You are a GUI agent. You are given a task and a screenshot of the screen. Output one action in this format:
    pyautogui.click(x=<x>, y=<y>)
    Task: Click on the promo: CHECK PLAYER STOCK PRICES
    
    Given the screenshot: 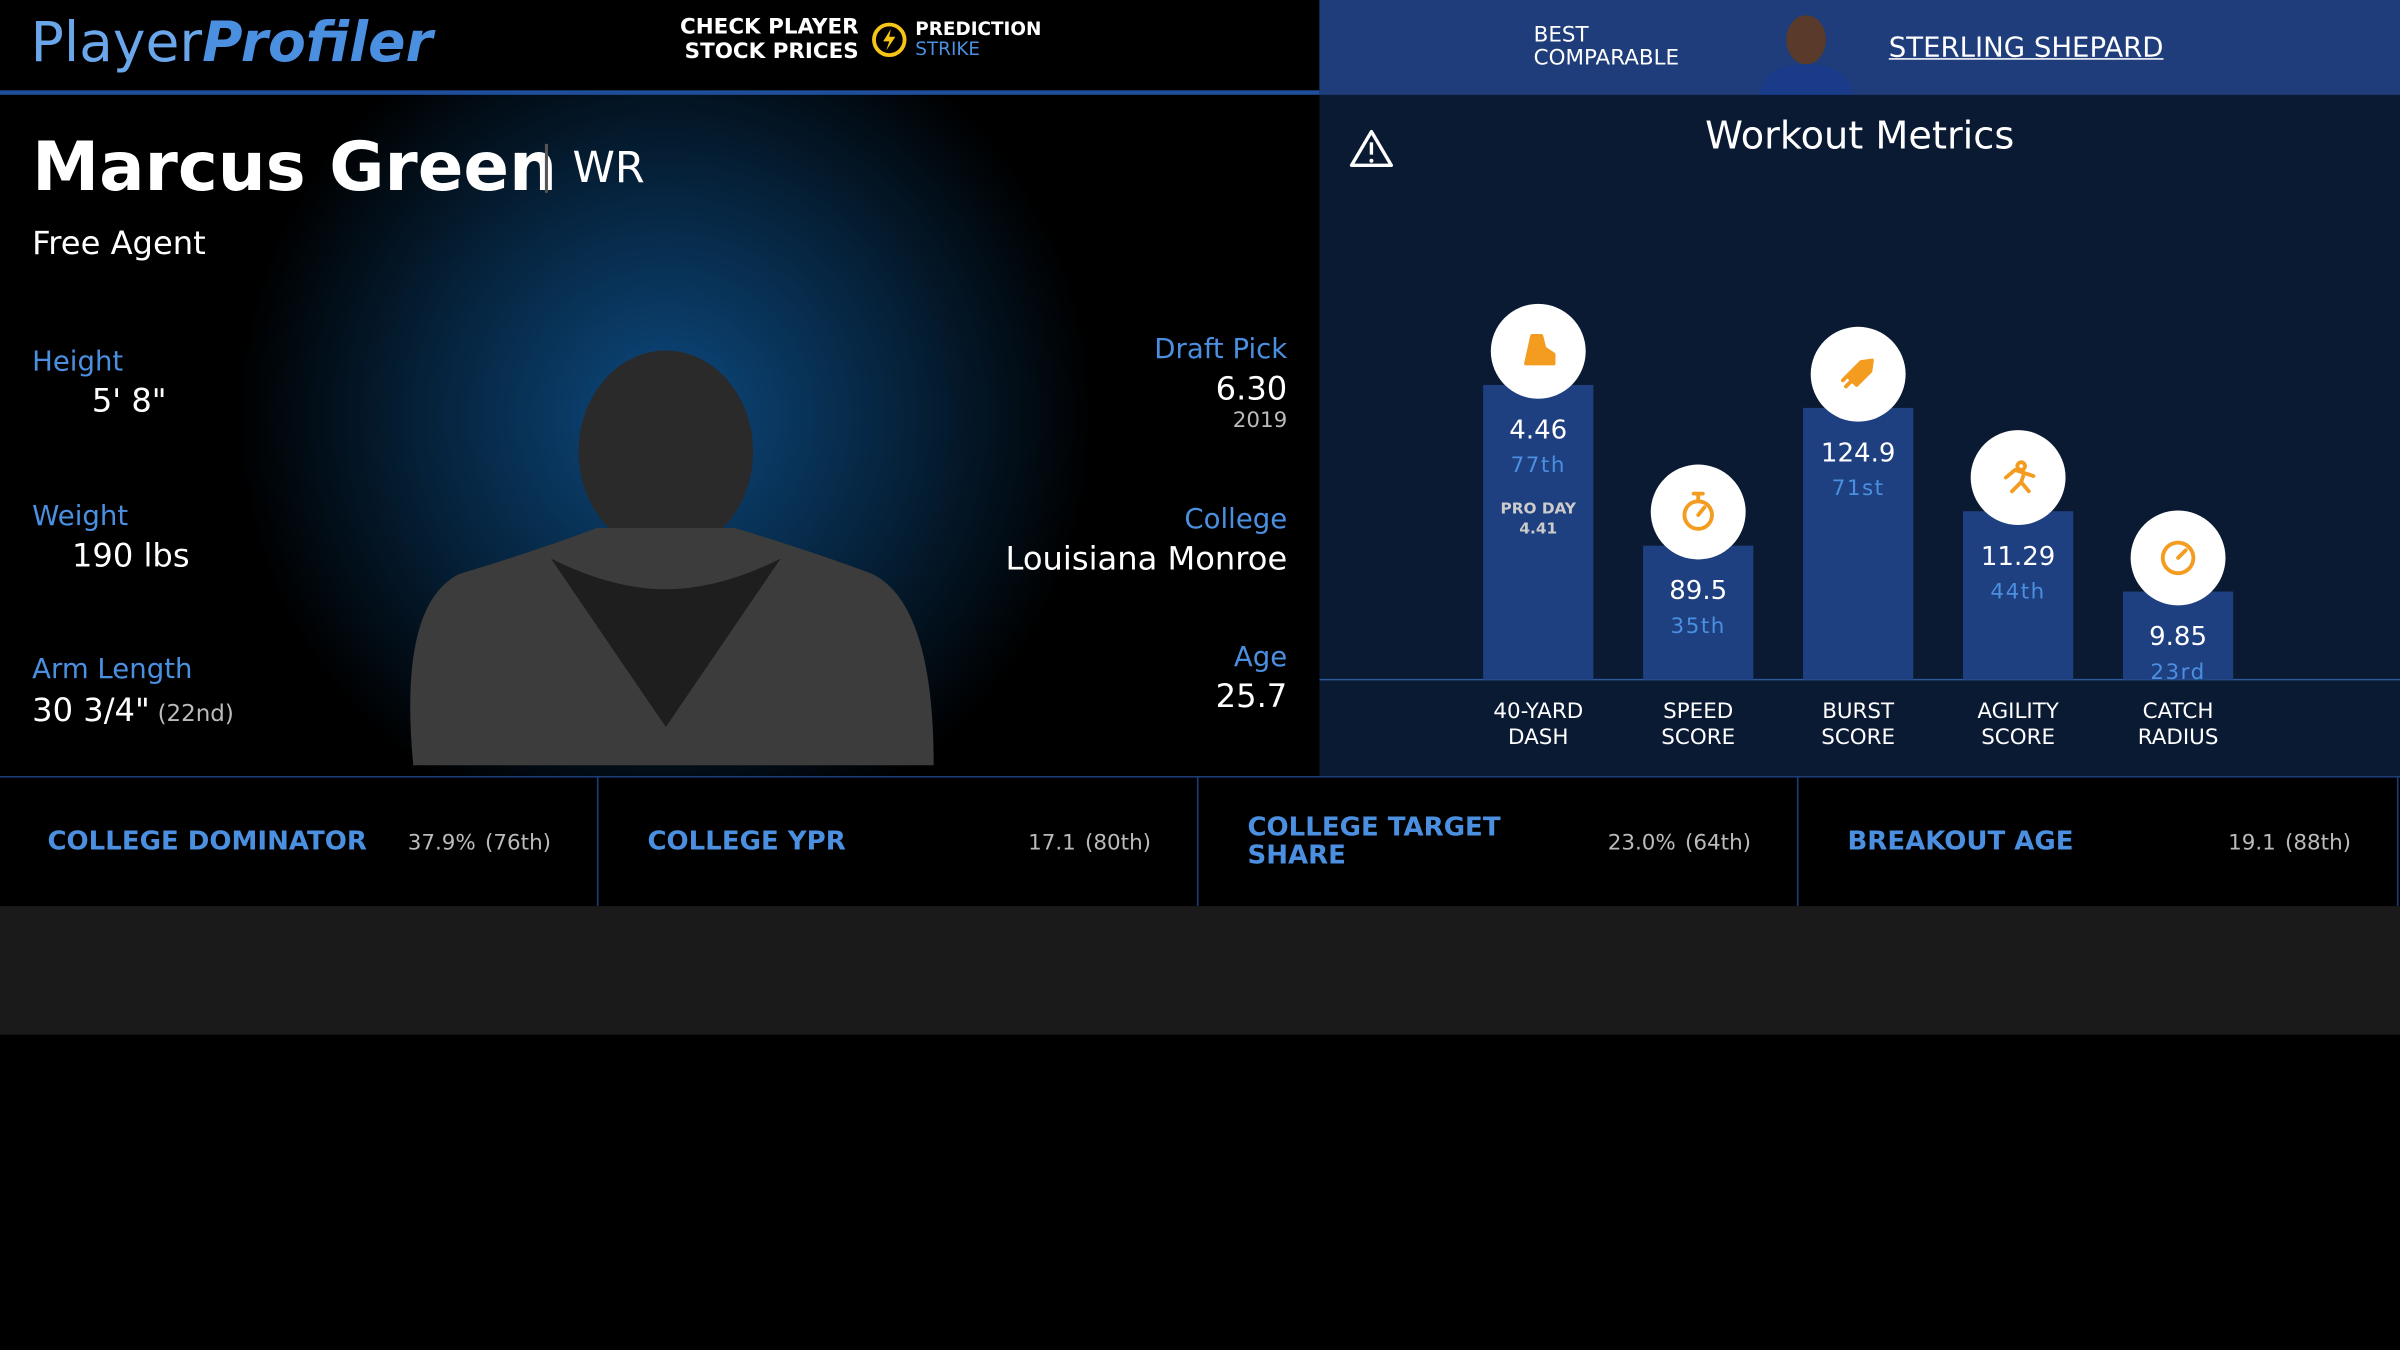 What is the action you would take?
    pyautogui.click(x=758, y=39)
    